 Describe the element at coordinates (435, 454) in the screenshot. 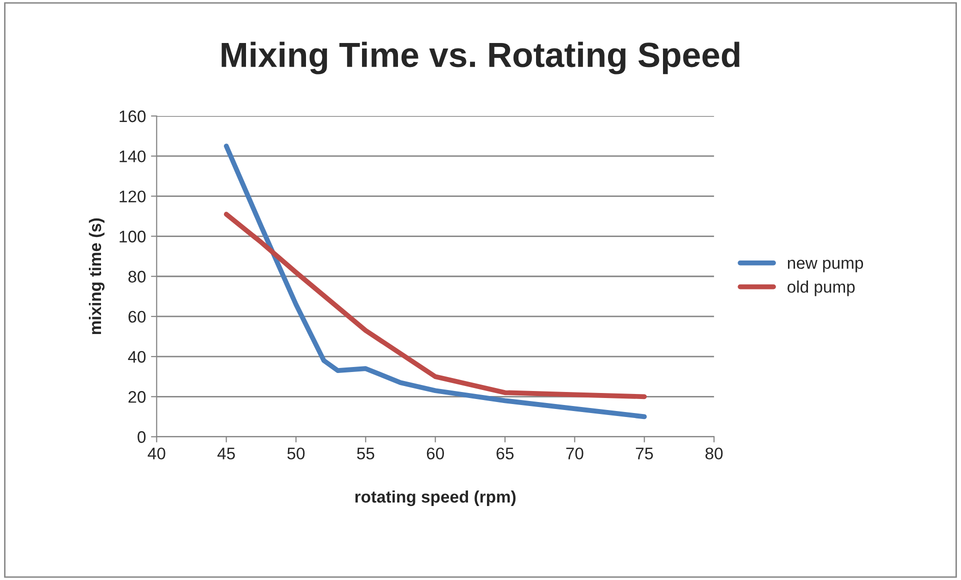

I see `x-tick-label: 60` at that location.